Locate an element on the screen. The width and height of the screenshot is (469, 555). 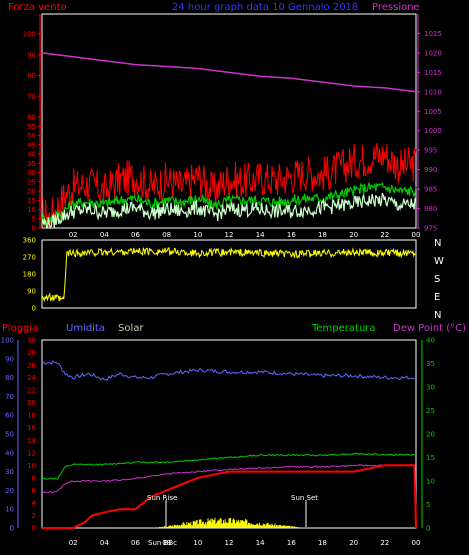
x-tick-label: 08 is located at coordinates (166, 235).